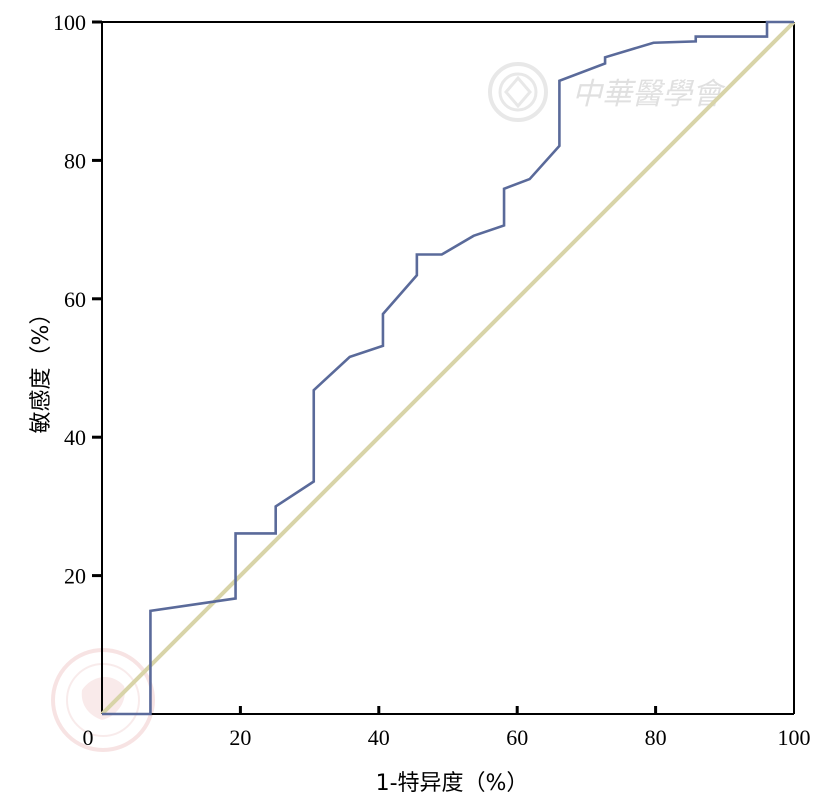 The image size is (828, 804). Describe the element at coordinates (88, 737) in the screenshot. I see `x-tick-label: 0` at that location.